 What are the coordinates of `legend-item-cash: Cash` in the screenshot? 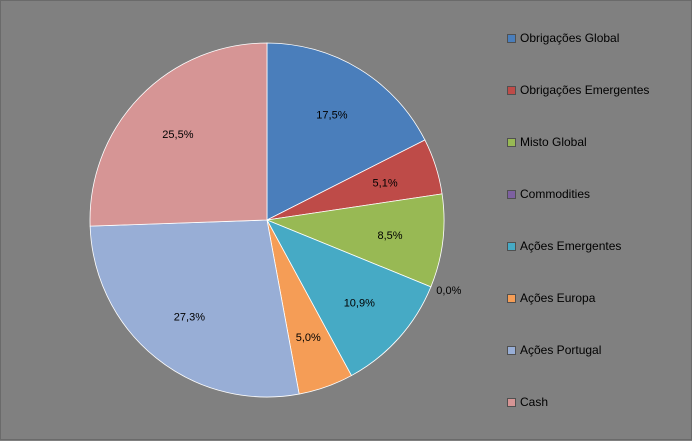 It's located at (527, 402).